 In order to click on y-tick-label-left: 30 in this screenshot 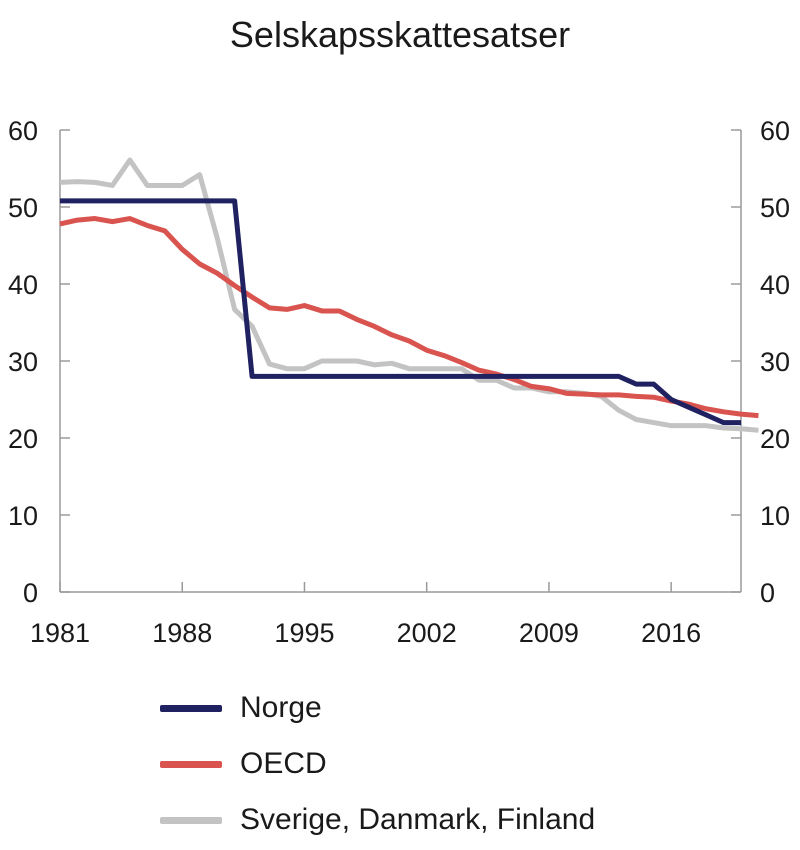, I will do `click(23, 362)`.